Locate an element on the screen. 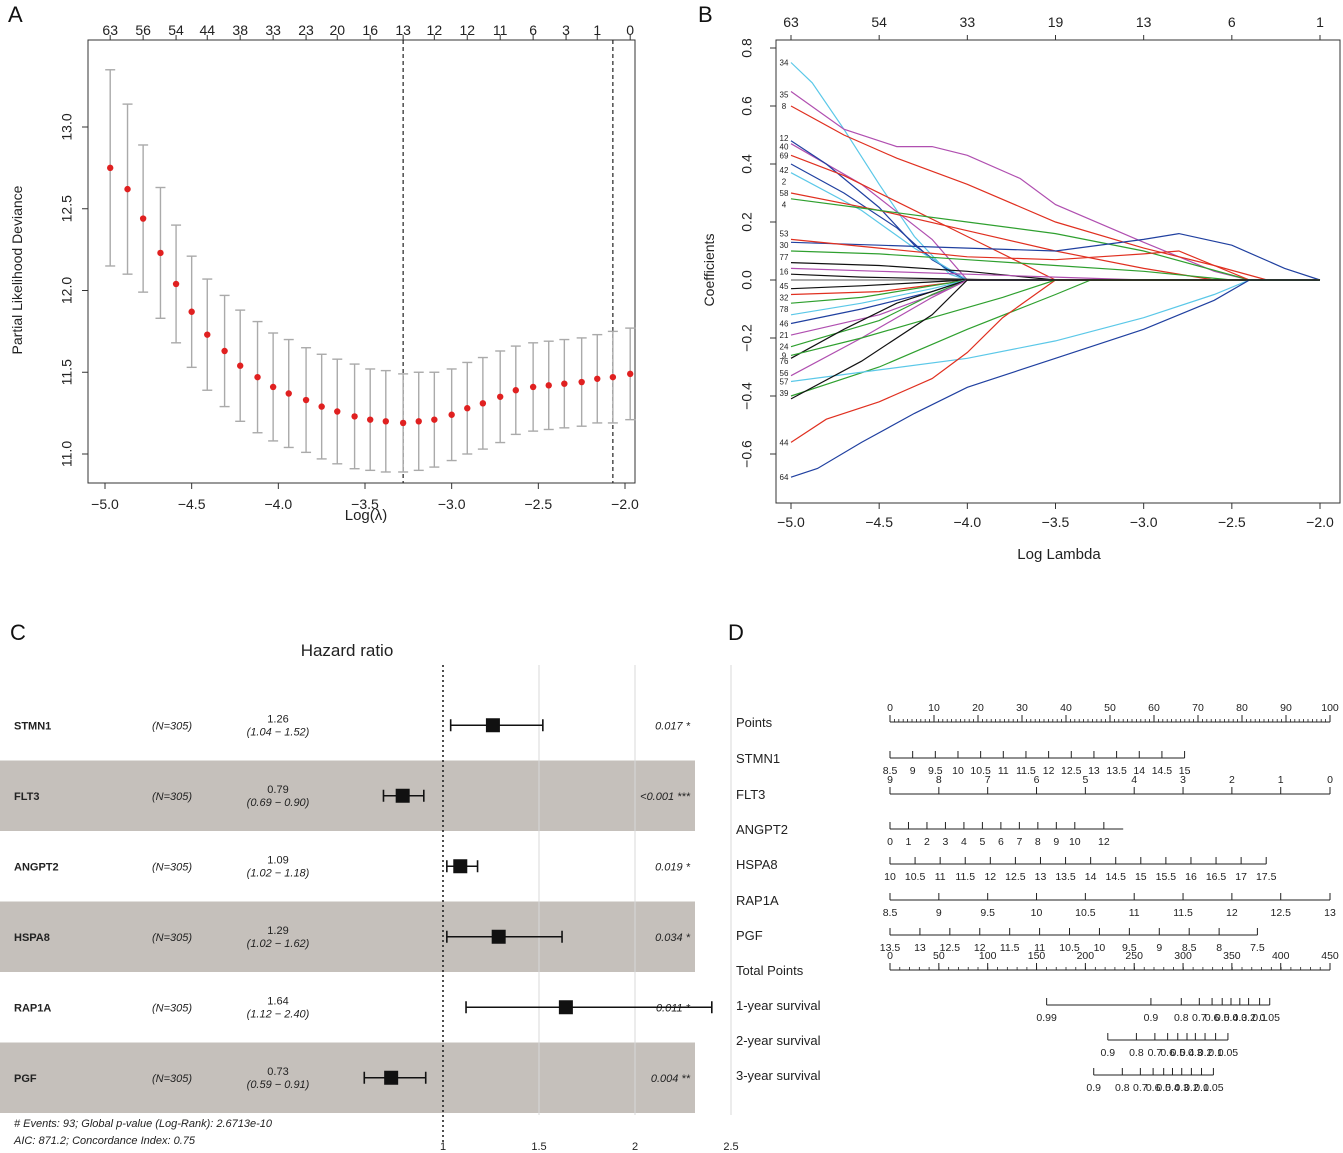  panel-a-top-tick-label: 6 is located at coordinates (533, 30).